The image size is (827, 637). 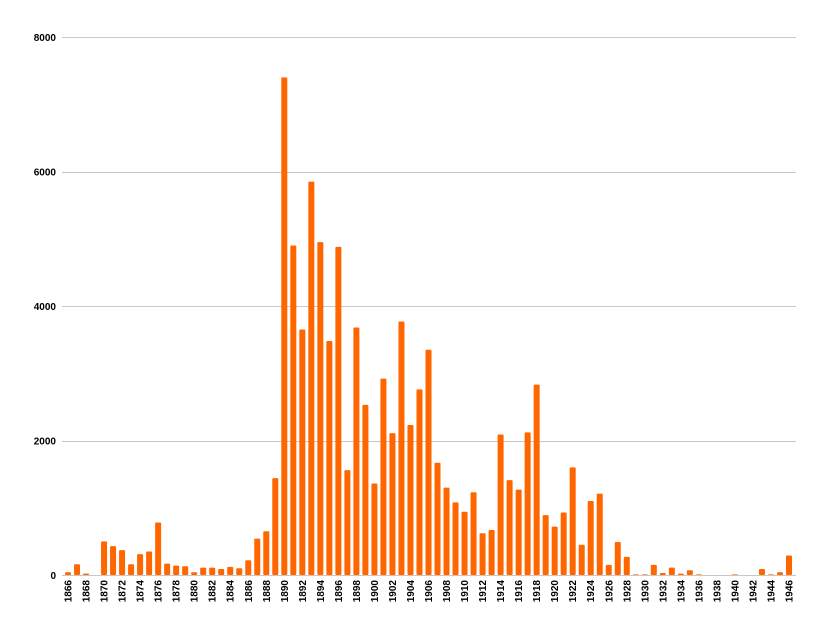 I want to click on bar-1940, so click(x=734, y=574).